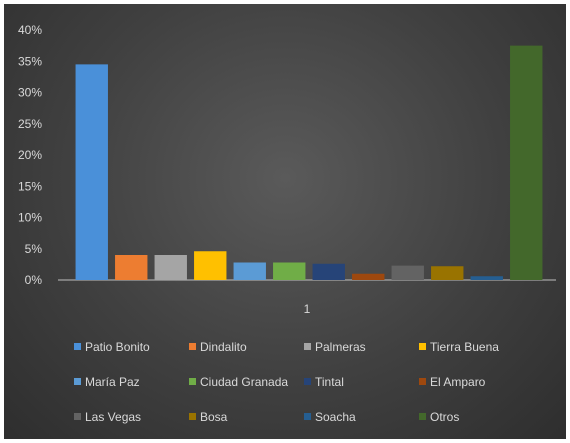 The height and width of the screenshot is (443, 570). I want to click on legend-item: María Paz, so click(107, 382).